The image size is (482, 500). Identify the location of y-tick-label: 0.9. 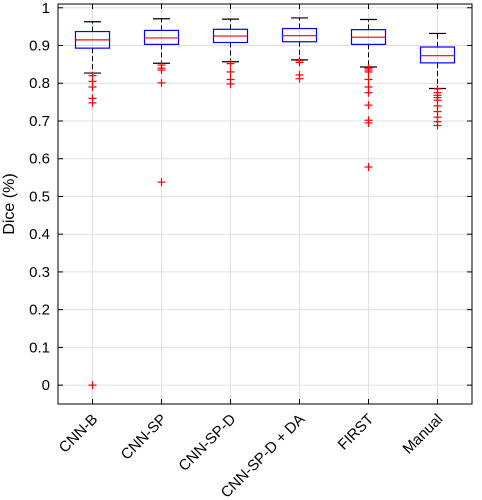
(39, 46).